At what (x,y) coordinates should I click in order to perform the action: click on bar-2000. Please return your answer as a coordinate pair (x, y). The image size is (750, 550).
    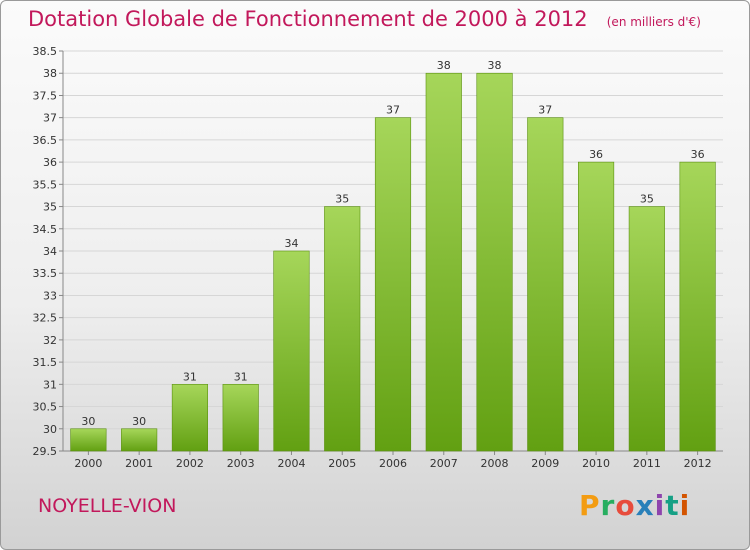
    Looking at the image, I should click on (88, 440).